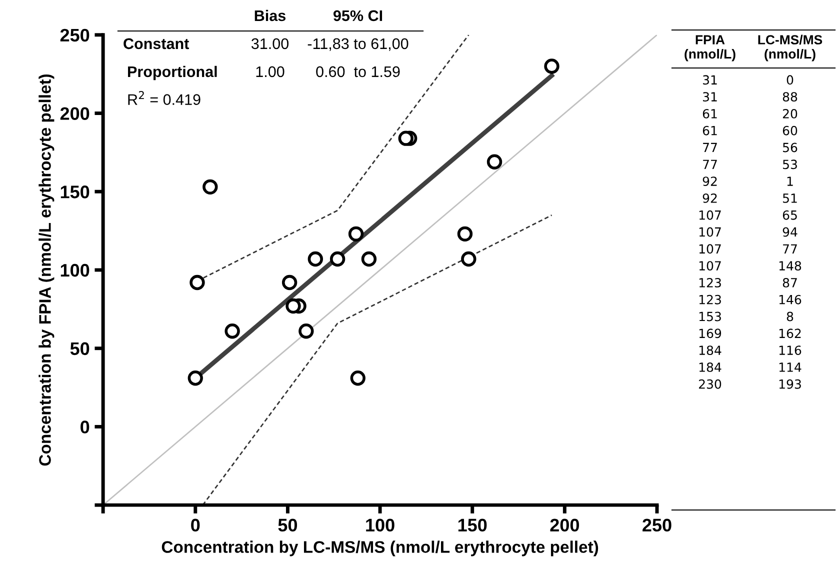 The image size is (838, 572). I want to click on y-tick-label: 250, so click(75, 35).